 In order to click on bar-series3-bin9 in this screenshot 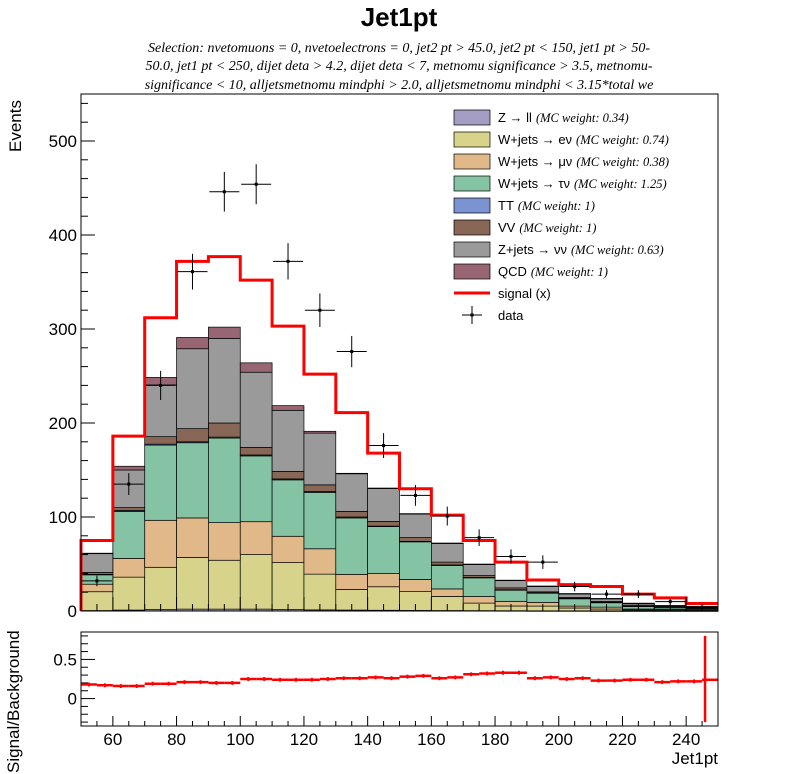, I will do `click(383, 550)`.